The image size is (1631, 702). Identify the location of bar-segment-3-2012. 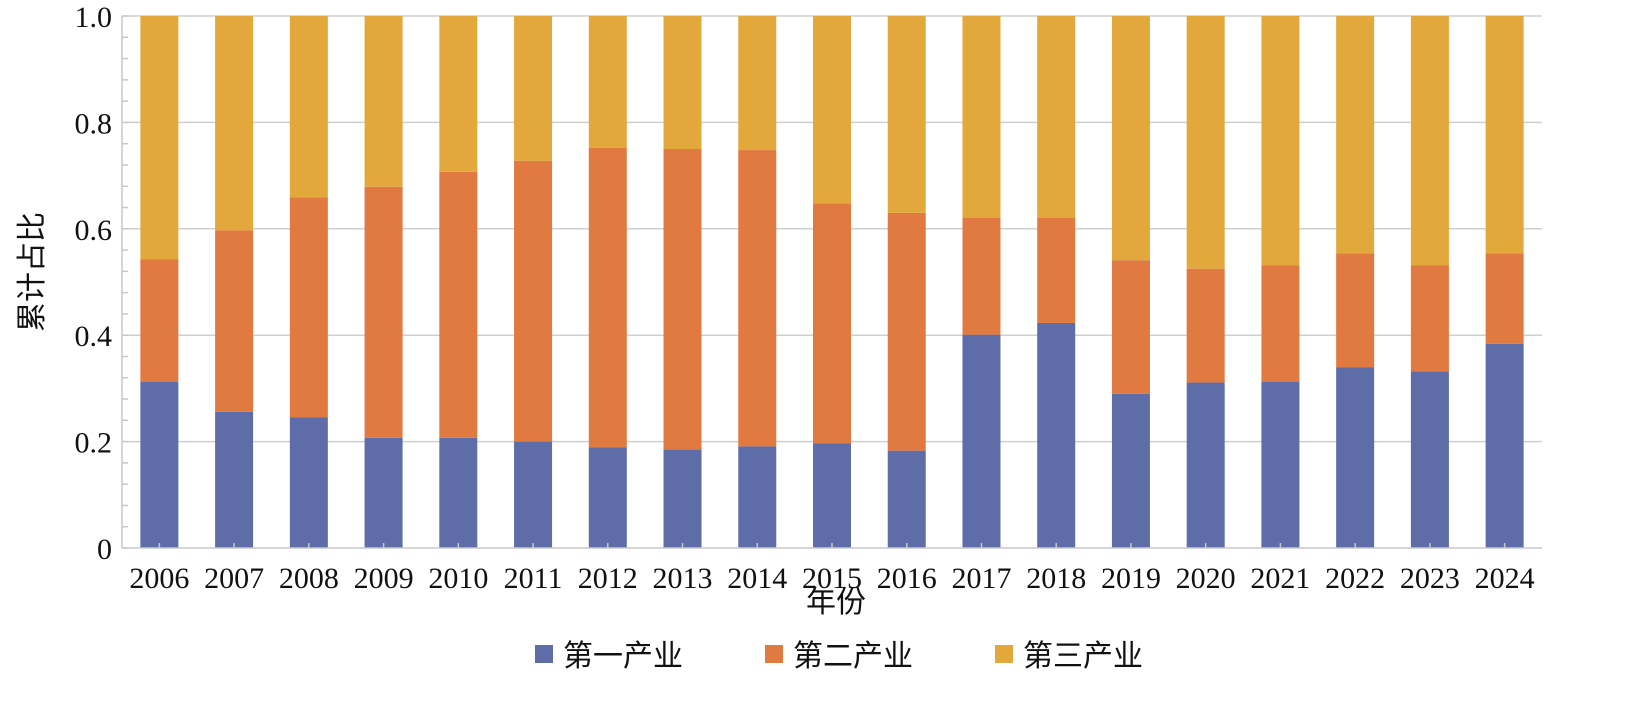
(607, 82).